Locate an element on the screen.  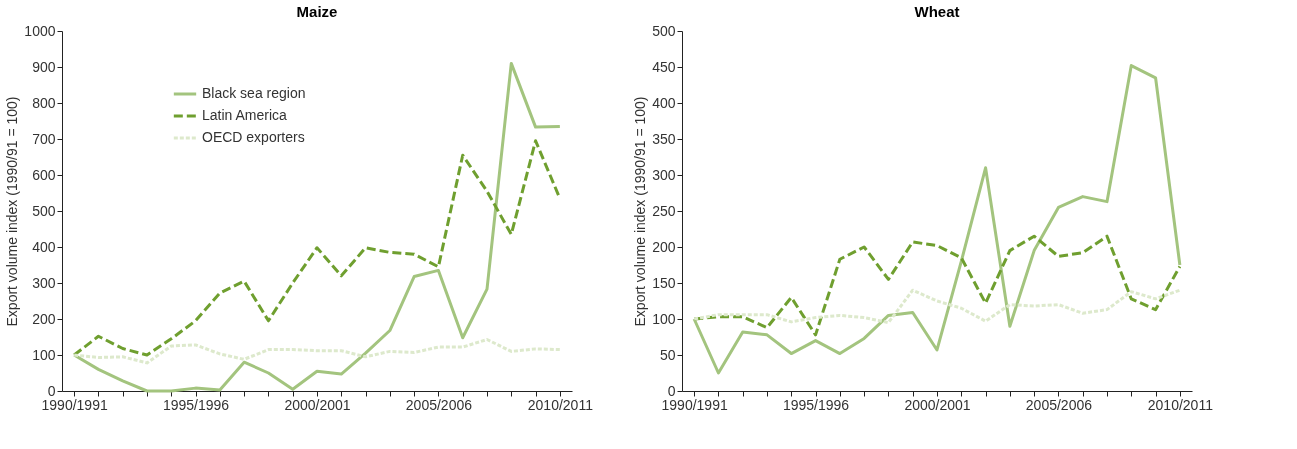
y-tick-label: 350 is located at coordinates (664, 138).